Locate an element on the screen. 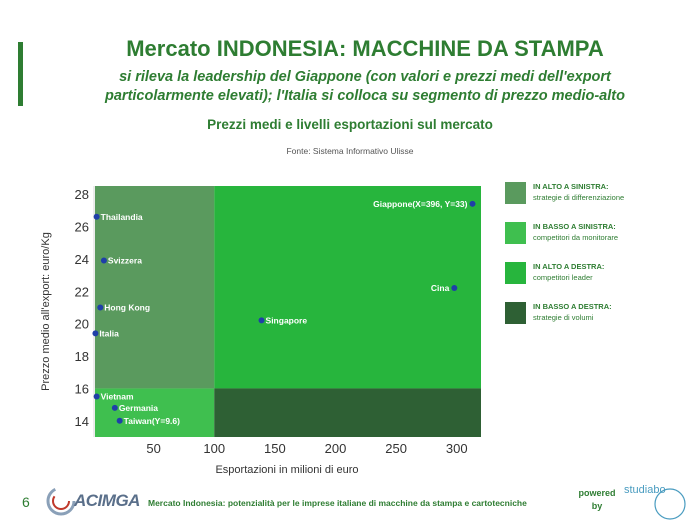 This screenshot has width=700, height=525. page-number: 6 is located at coordinates (26, 502).